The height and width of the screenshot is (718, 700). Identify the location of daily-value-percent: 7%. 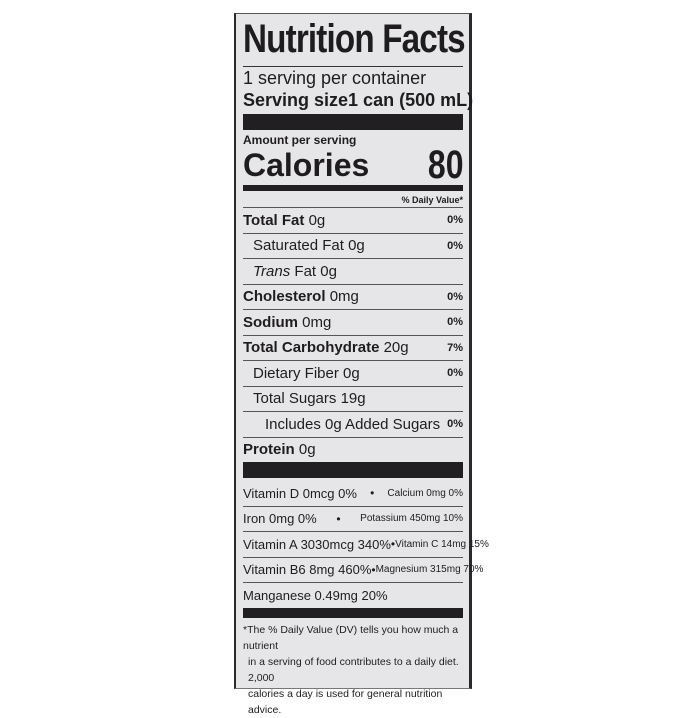
(455, 347).